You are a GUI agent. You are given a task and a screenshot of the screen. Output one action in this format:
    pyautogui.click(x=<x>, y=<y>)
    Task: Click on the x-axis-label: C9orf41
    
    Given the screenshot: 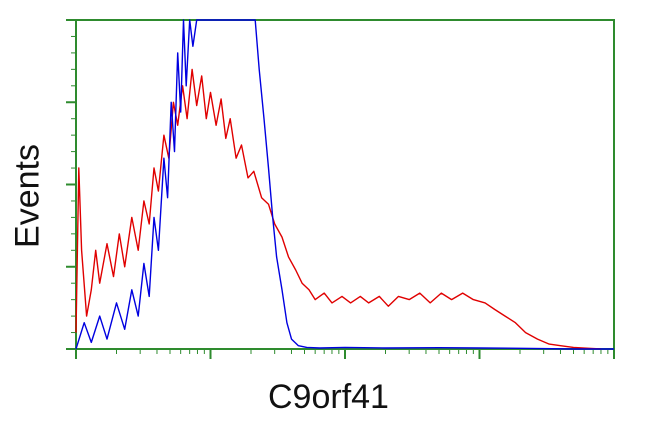 What is the action you would take?
    pyautogui.click(x=328, y=397)
    